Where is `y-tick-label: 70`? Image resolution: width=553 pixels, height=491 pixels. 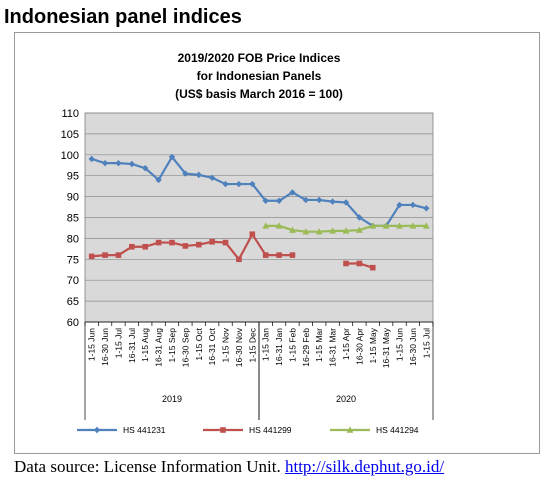
y-tick-label: 70 is located at coordinates (73, 281).